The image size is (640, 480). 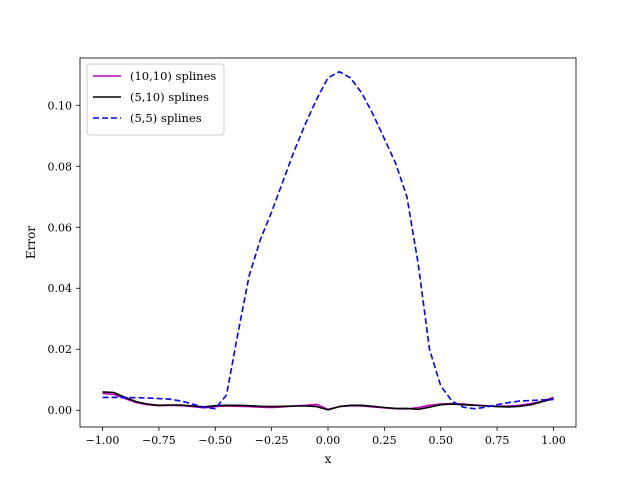 I want to click on x-tick-label: 0.25, so click(x=384, y=440).